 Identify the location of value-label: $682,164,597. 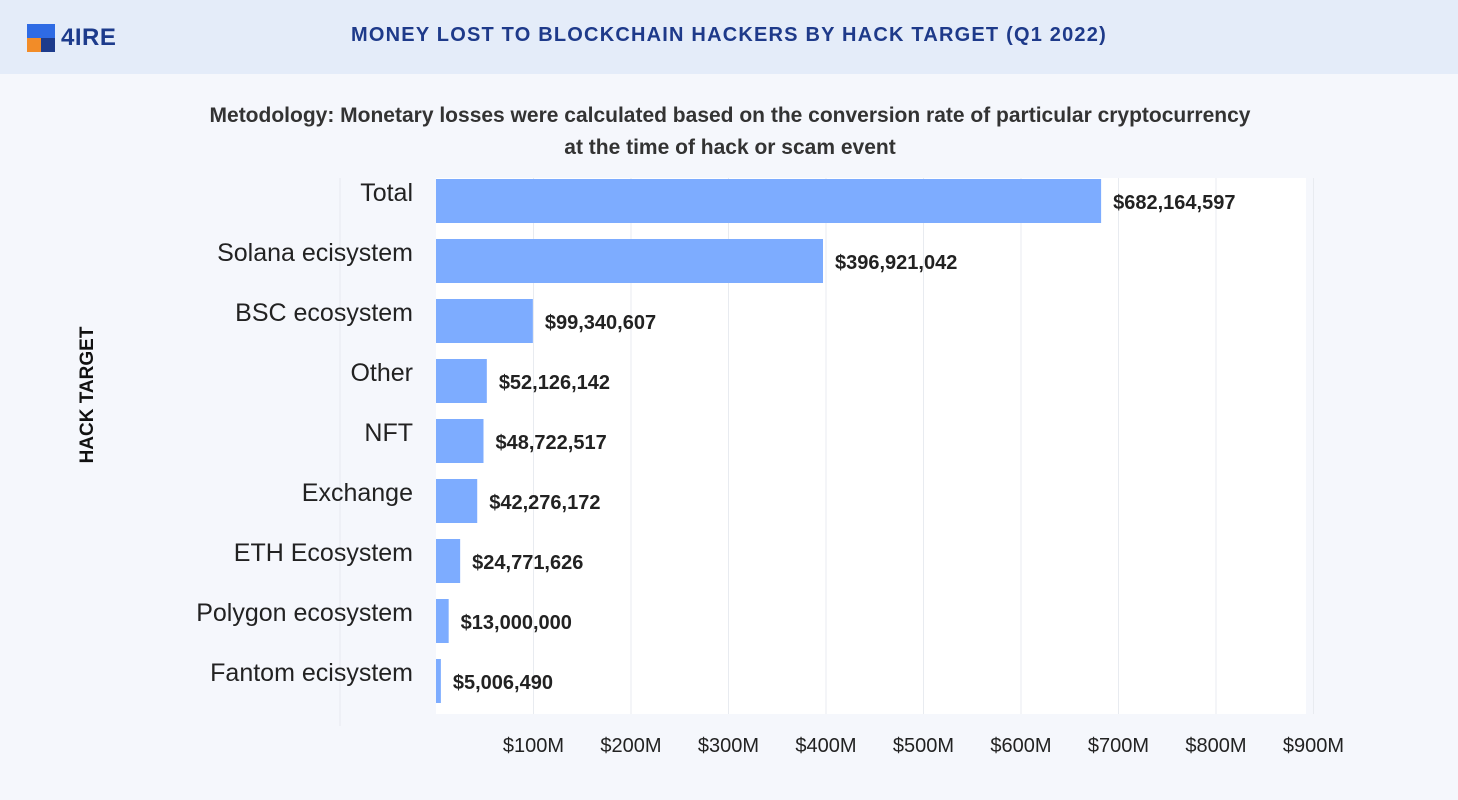
(1174, 203).